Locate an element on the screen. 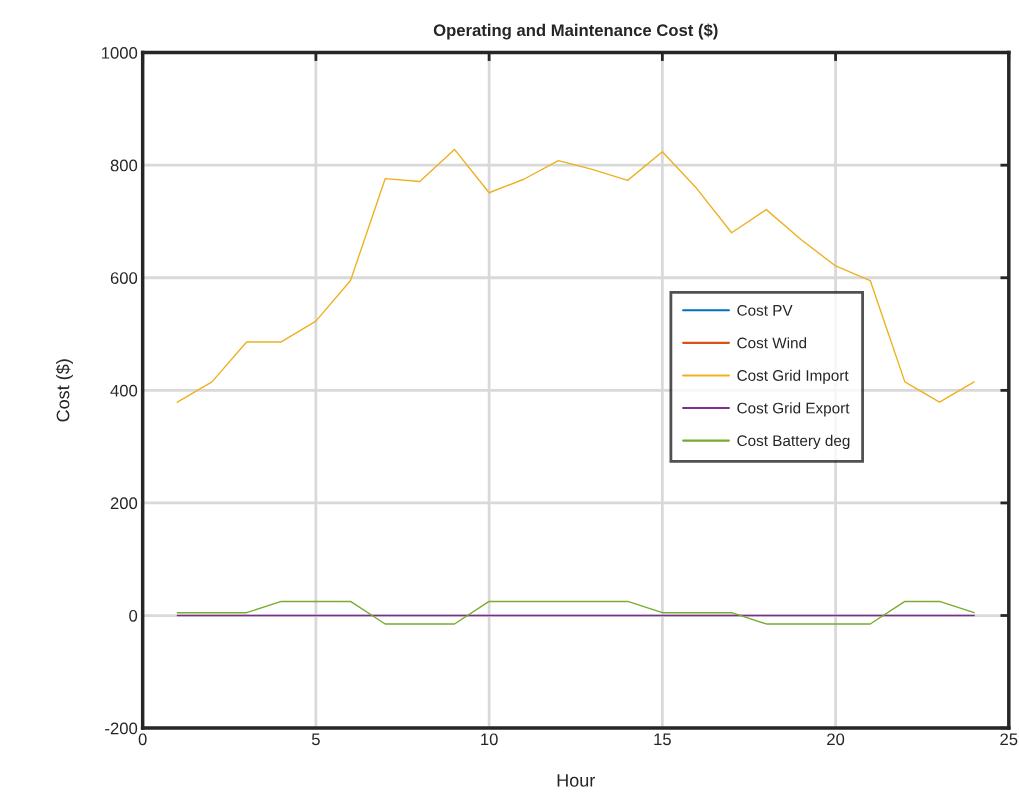  legend-label: Cost Grid Import is located at coordinates (793, 376).